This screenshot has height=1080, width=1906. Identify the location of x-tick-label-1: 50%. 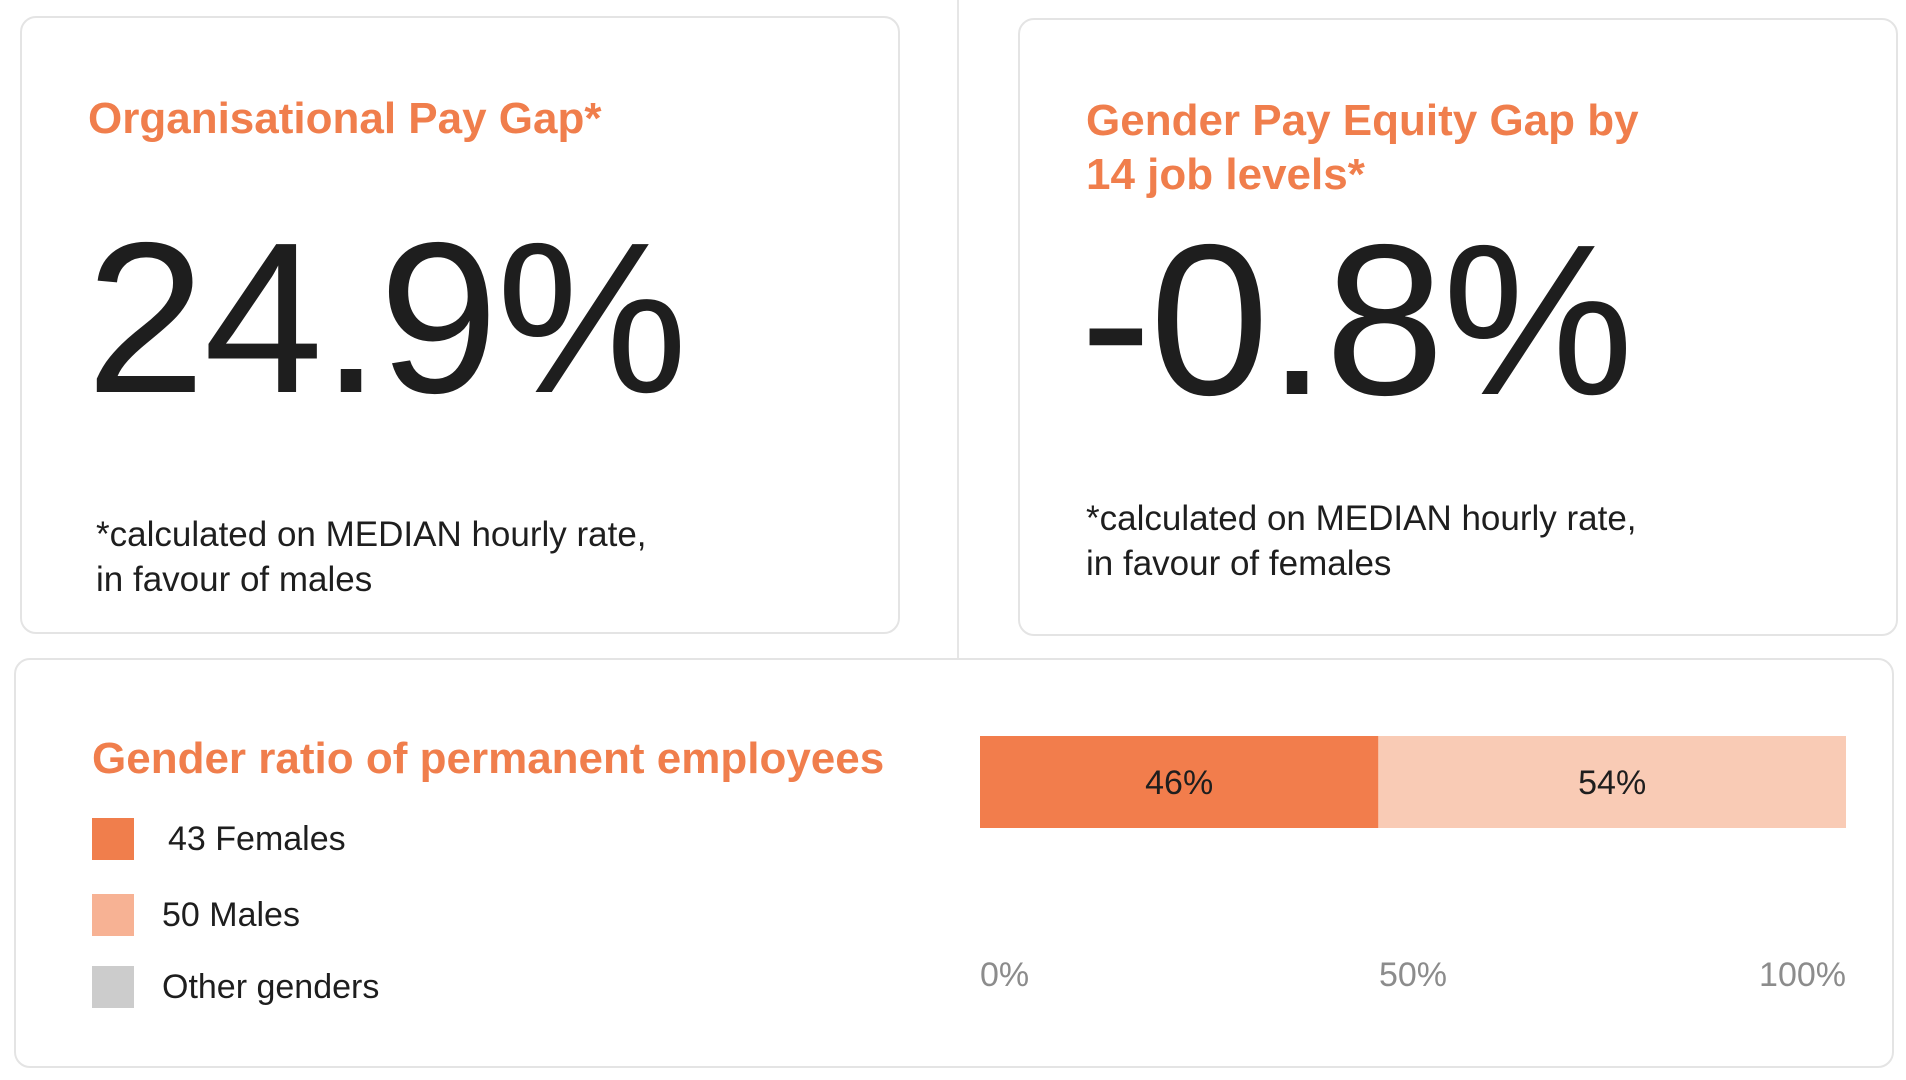
(1413, 975).